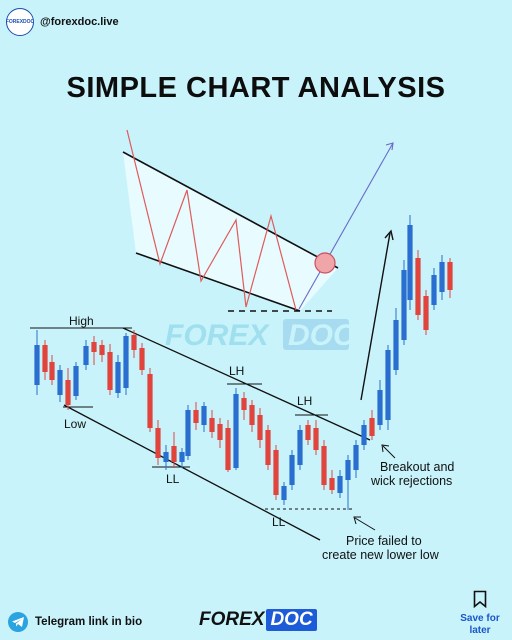 This screenshot has width=512, height=640. What do you see at coordinates (480, 599) in the screenshot?
I see `bookmark-icon` at bounding box center [480, 599].